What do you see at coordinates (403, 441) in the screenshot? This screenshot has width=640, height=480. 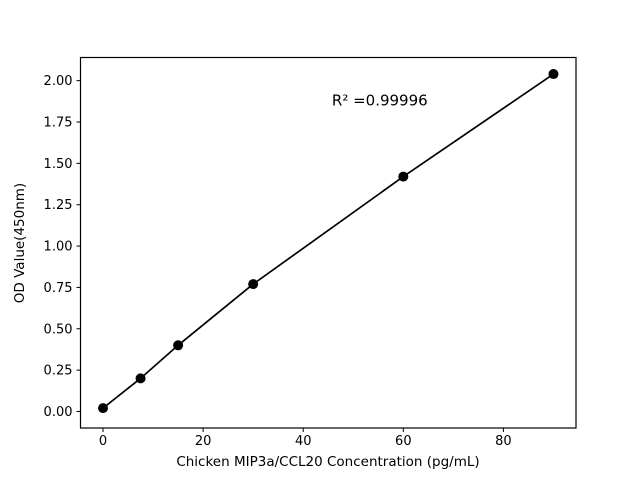 I see `x-tick-label: 60` at bounding box center [403, 441].